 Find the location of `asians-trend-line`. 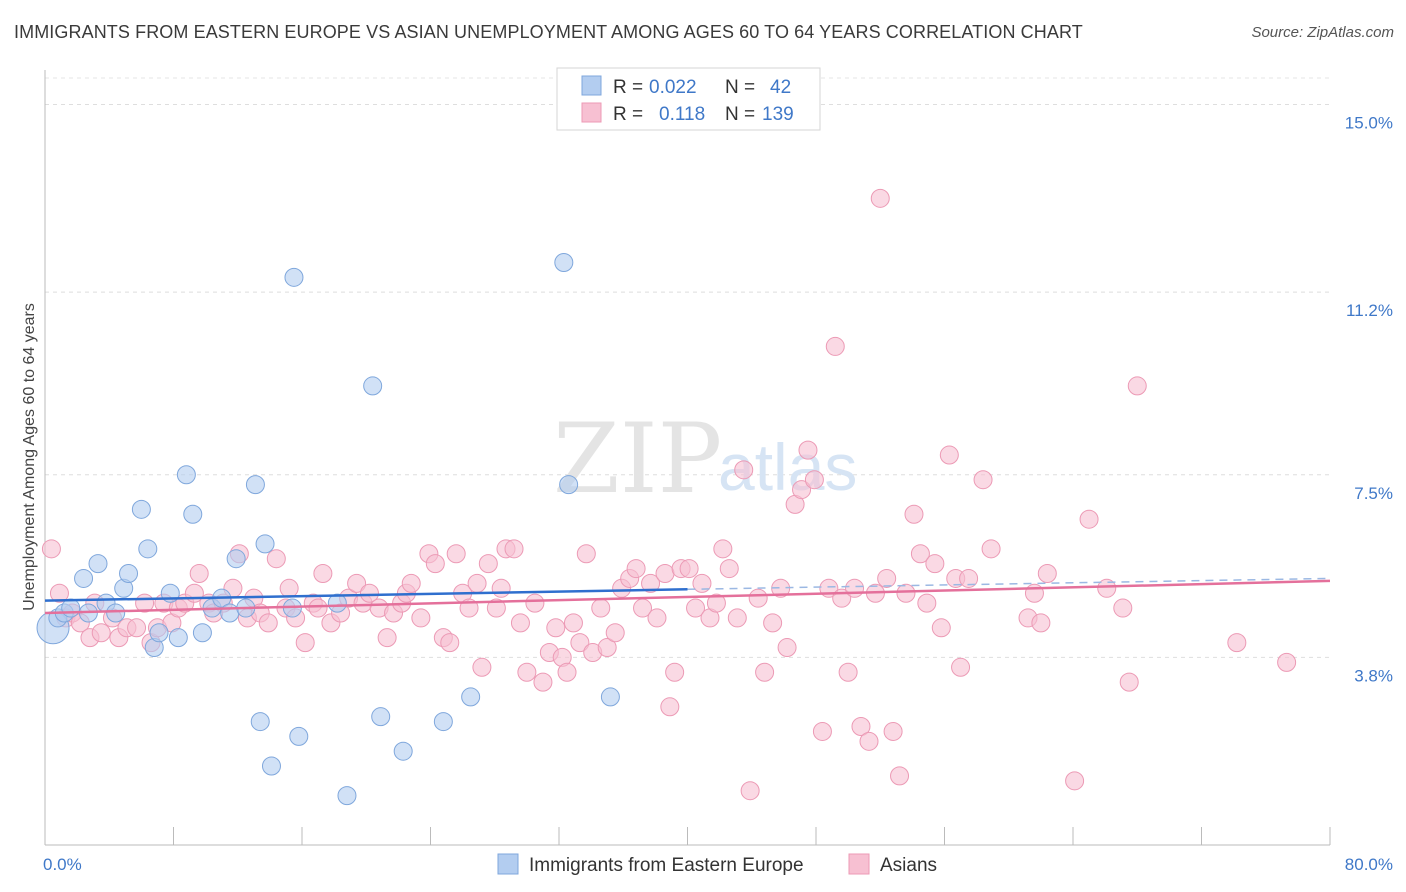

asians-trend-line is located at coordinates (687, 597).